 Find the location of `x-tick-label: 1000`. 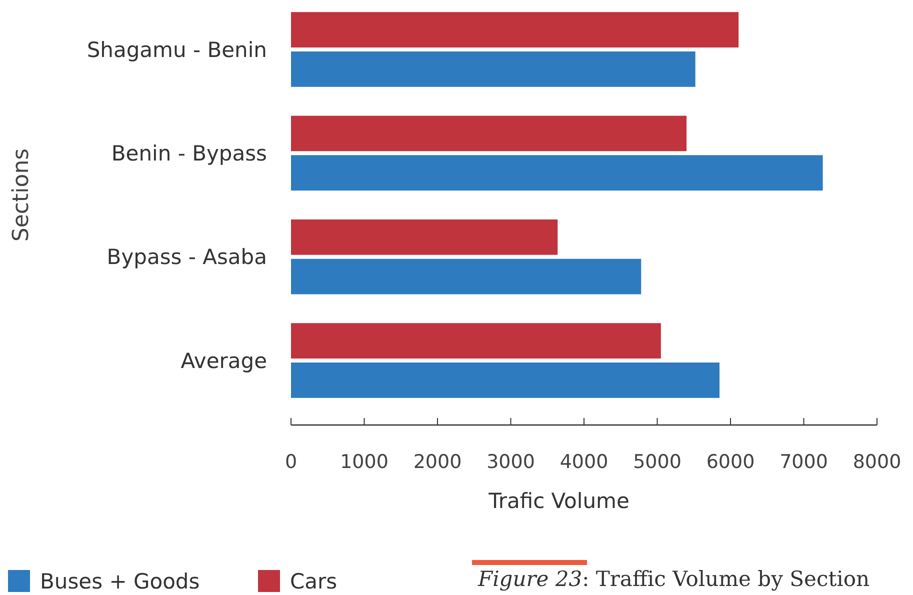

x-tick-label: 1000 is located at coordinates (364, 462).